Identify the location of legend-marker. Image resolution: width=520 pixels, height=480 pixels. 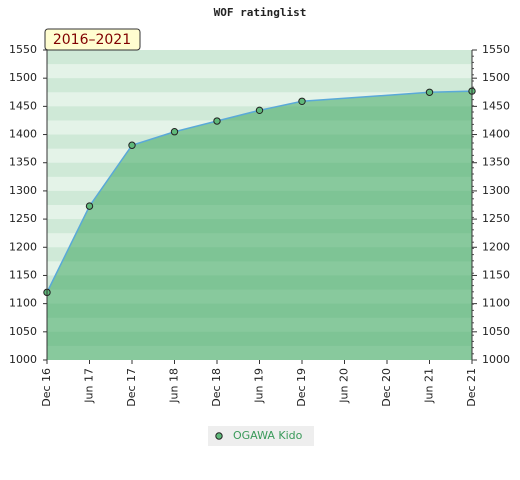
(219, 436).